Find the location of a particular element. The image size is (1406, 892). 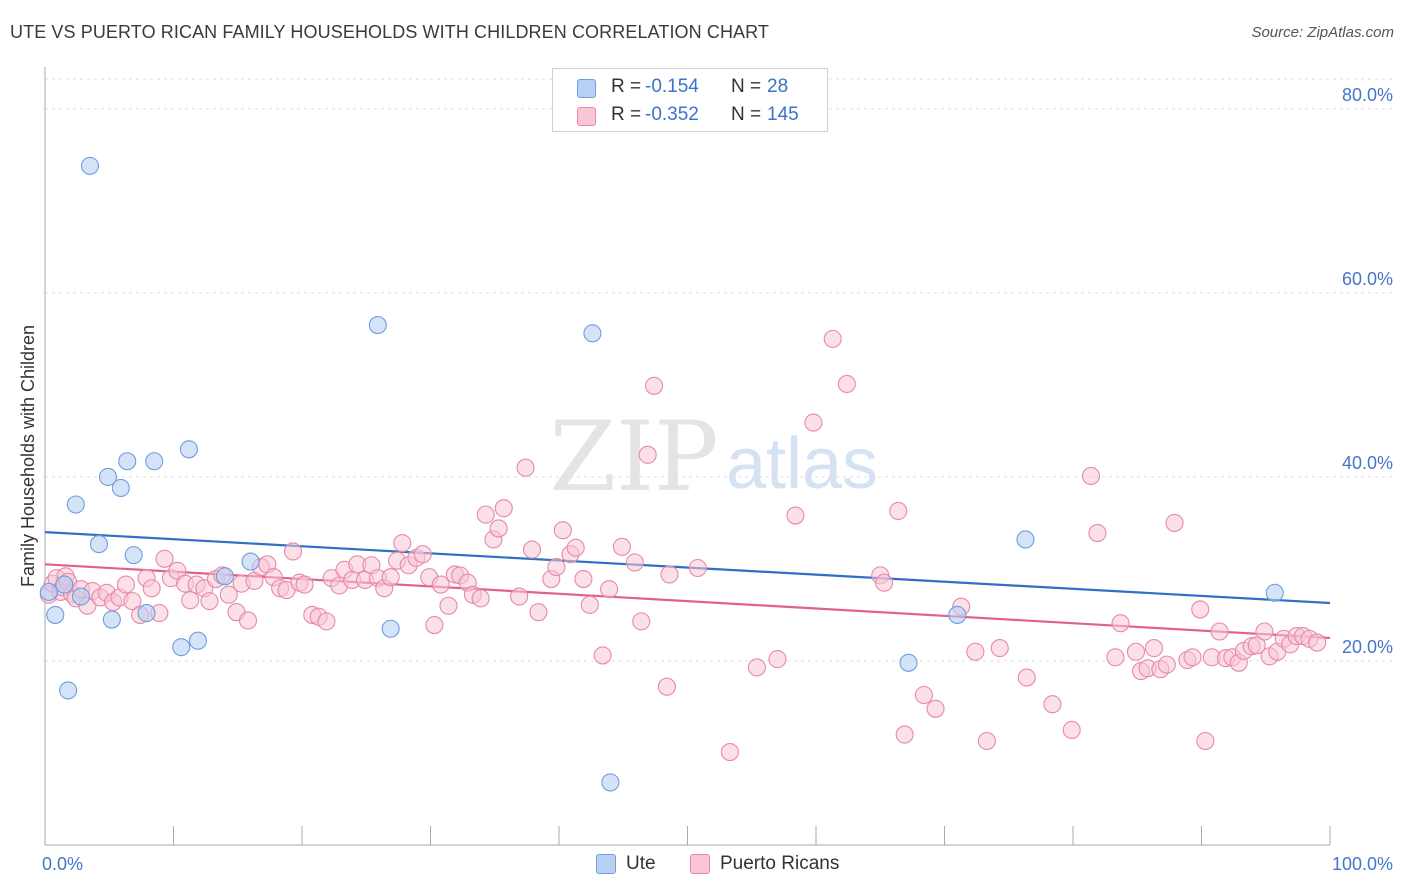

bottom-legend-label-puerto-ricans: Puerto Ricans is located at coordinates (780, 863).